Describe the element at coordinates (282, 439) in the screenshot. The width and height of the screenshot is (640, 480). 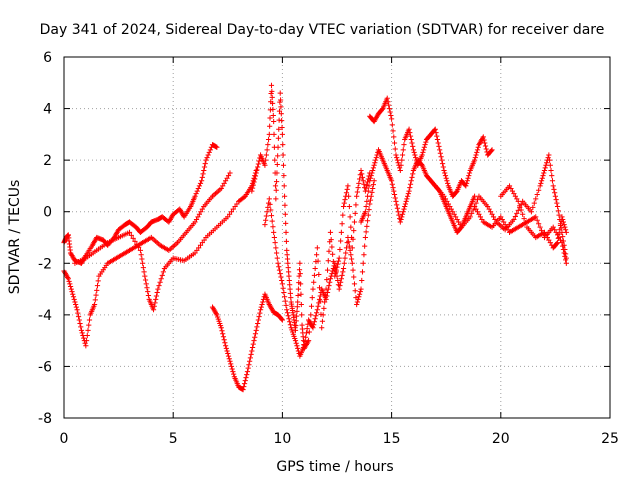
I see `x-tick-label: 10` at that location.